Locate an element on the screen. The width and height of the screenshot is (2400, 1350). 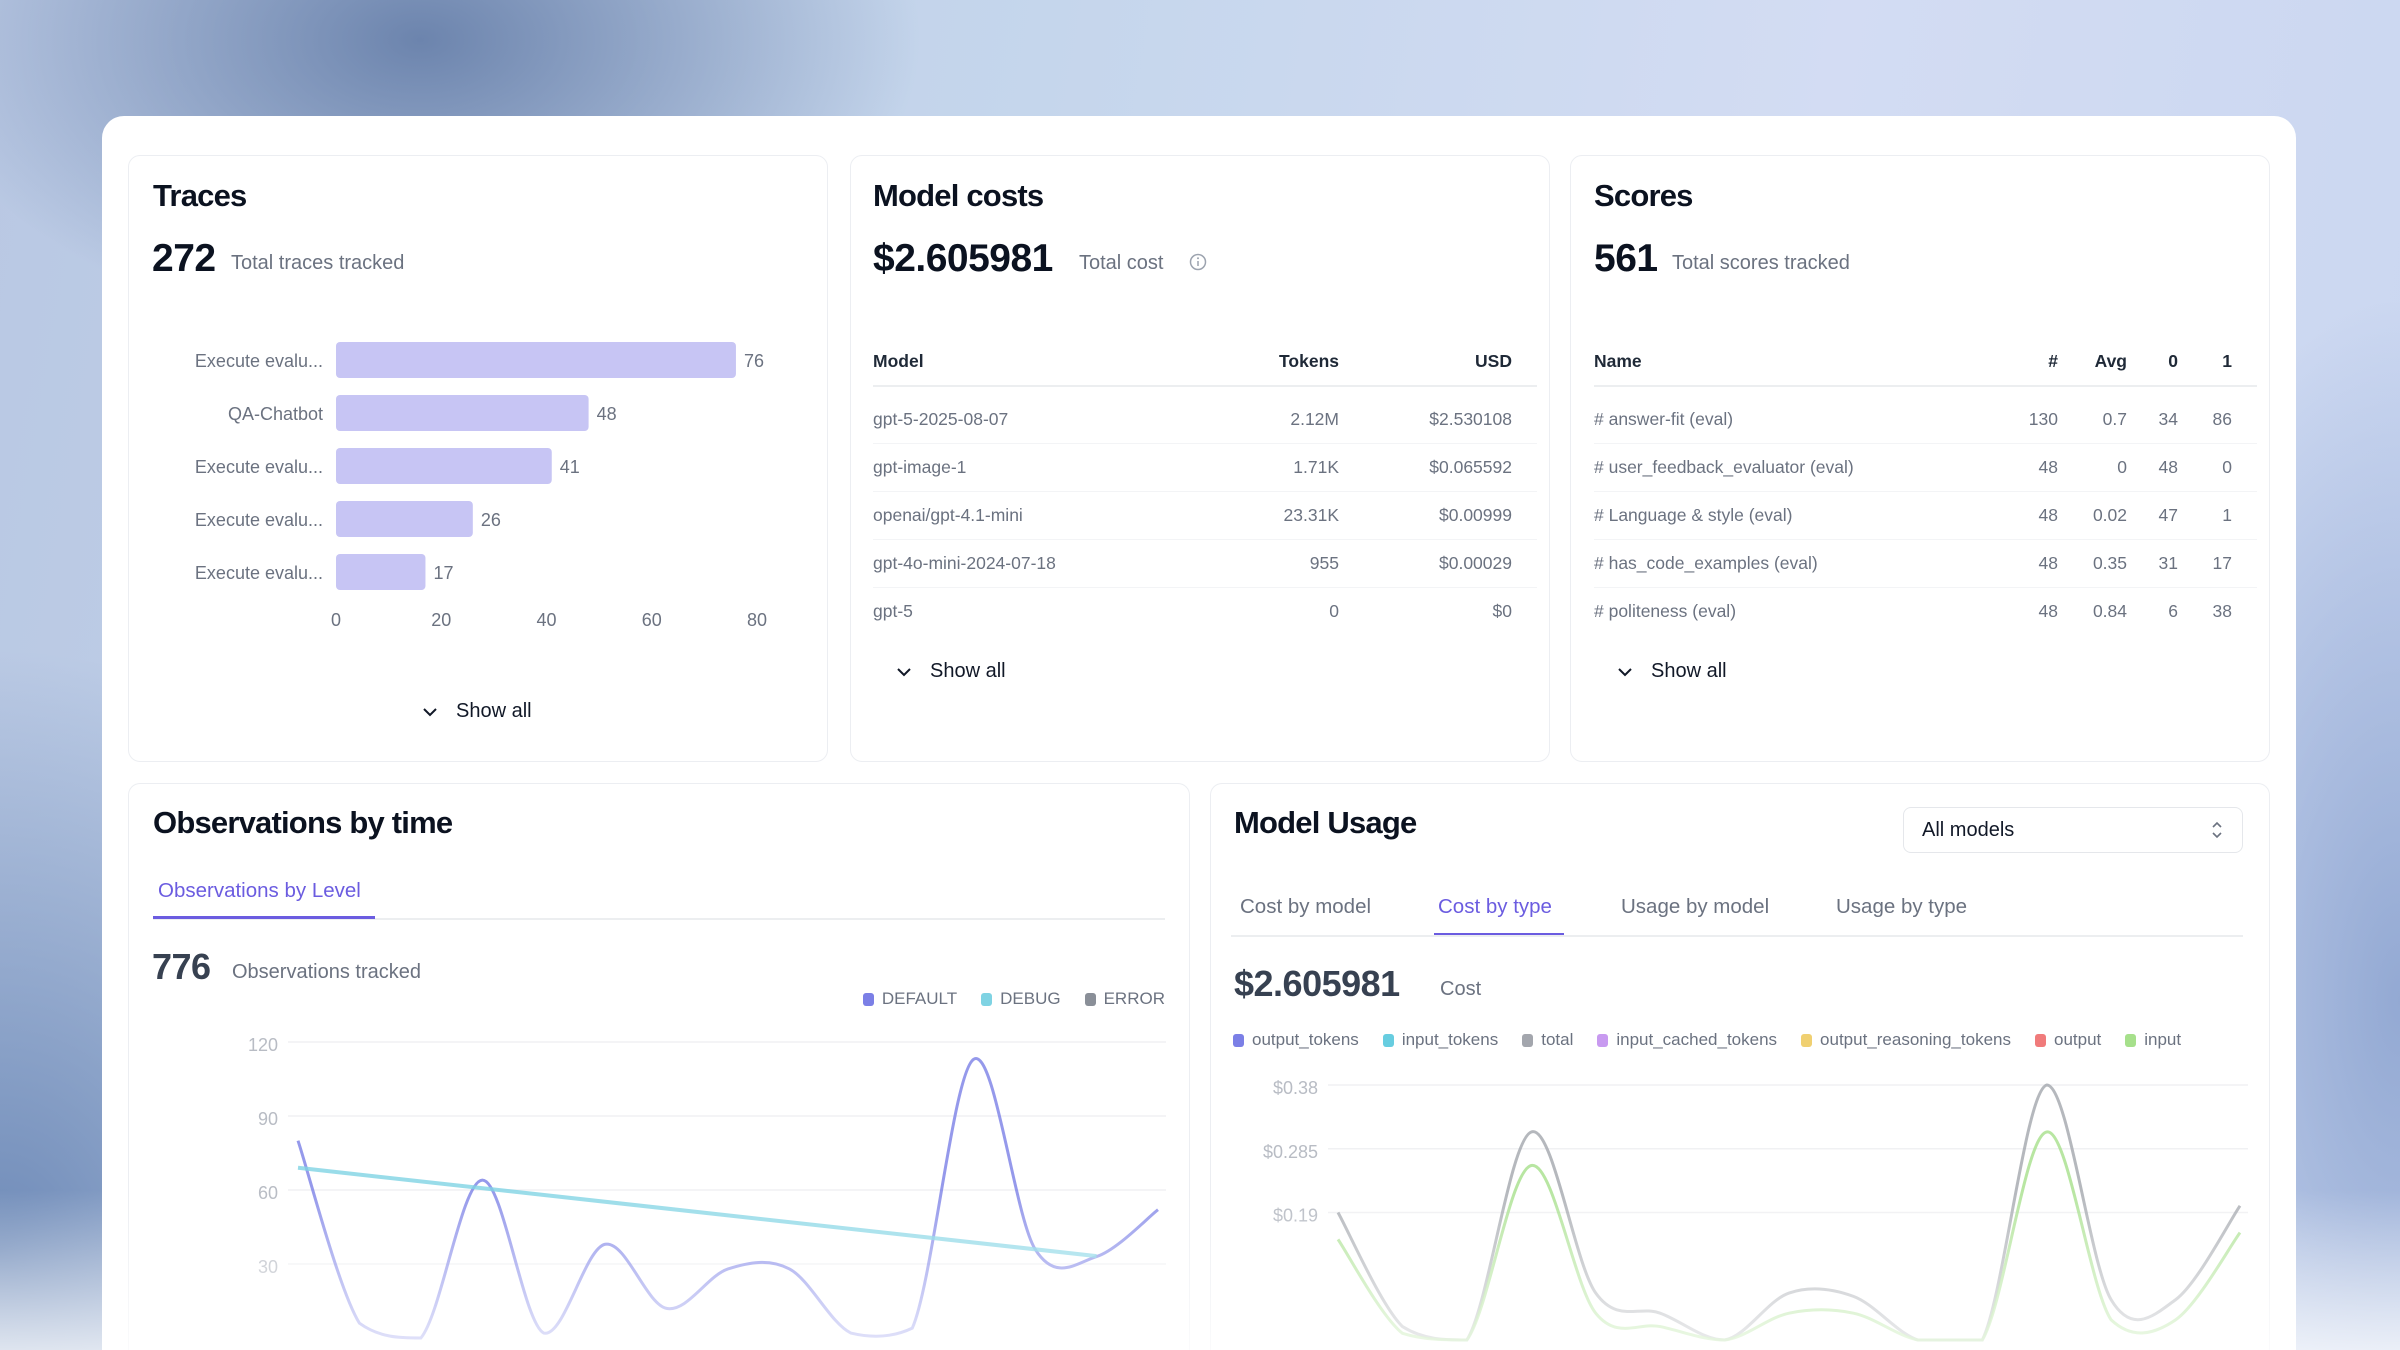
model-select-value: All models is located at coordinates (1968, 829).